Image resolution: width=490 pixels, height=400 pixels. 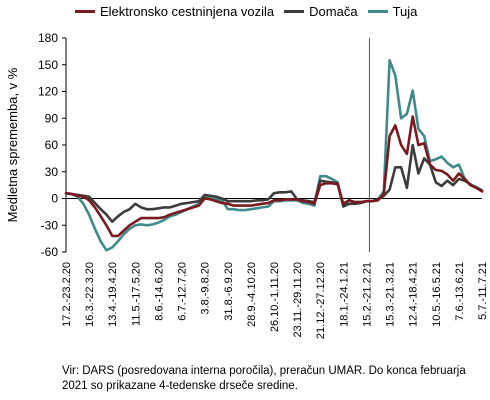 I want to click on y-tick-label: 90, so click(x=52, y=118).